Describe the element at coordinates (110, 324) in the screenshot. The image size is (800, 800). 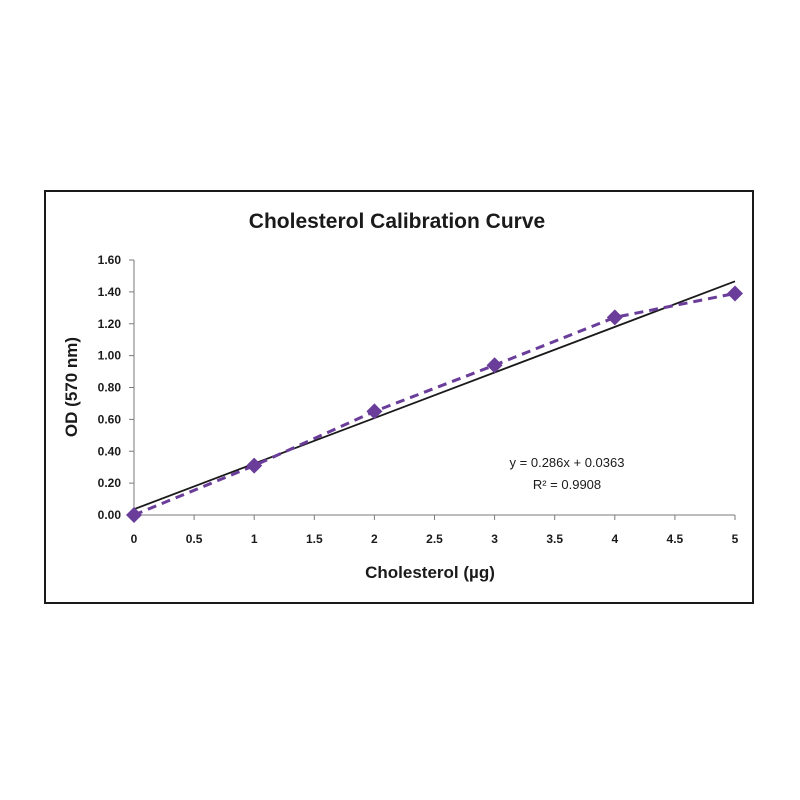
I see `y-tick-label: 1.20` at that location.